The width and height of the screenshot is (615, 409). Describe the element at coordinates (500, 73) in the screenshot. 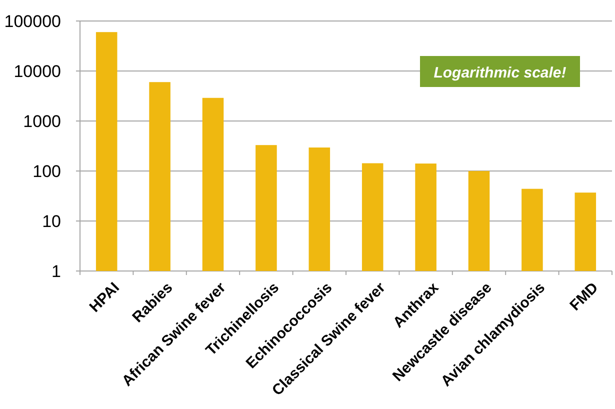

I see `annotation: Logarithmic scale!` at that location.